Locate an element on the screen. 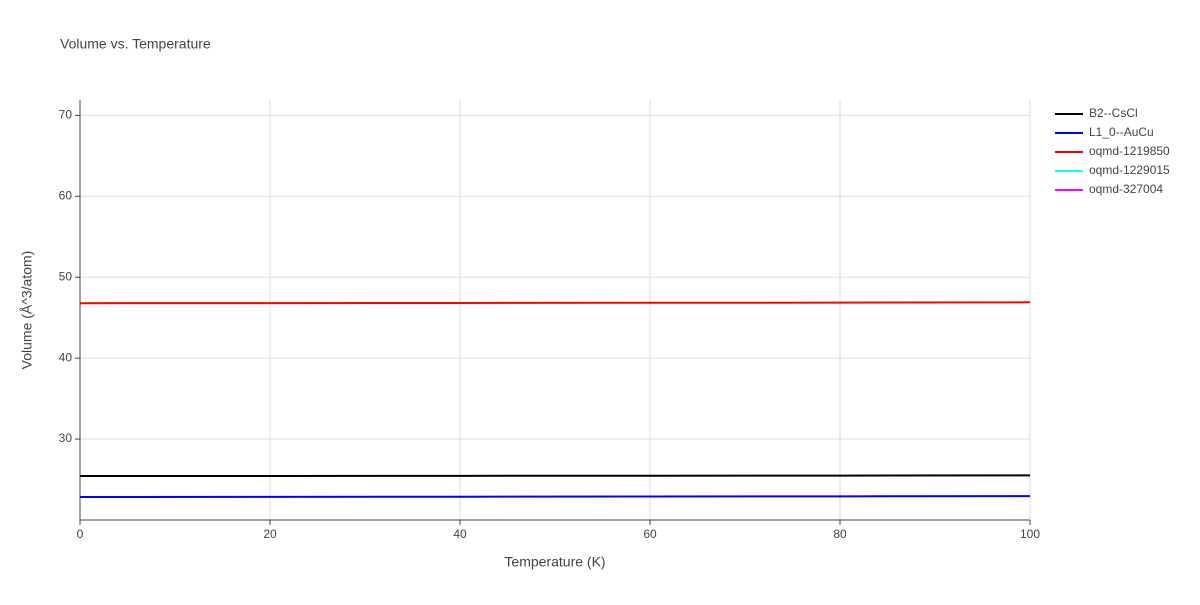 The width and height of the screenshot is (1200, 605). legend-label: oqmd-1219850 is located at coordinates (1129, 151).